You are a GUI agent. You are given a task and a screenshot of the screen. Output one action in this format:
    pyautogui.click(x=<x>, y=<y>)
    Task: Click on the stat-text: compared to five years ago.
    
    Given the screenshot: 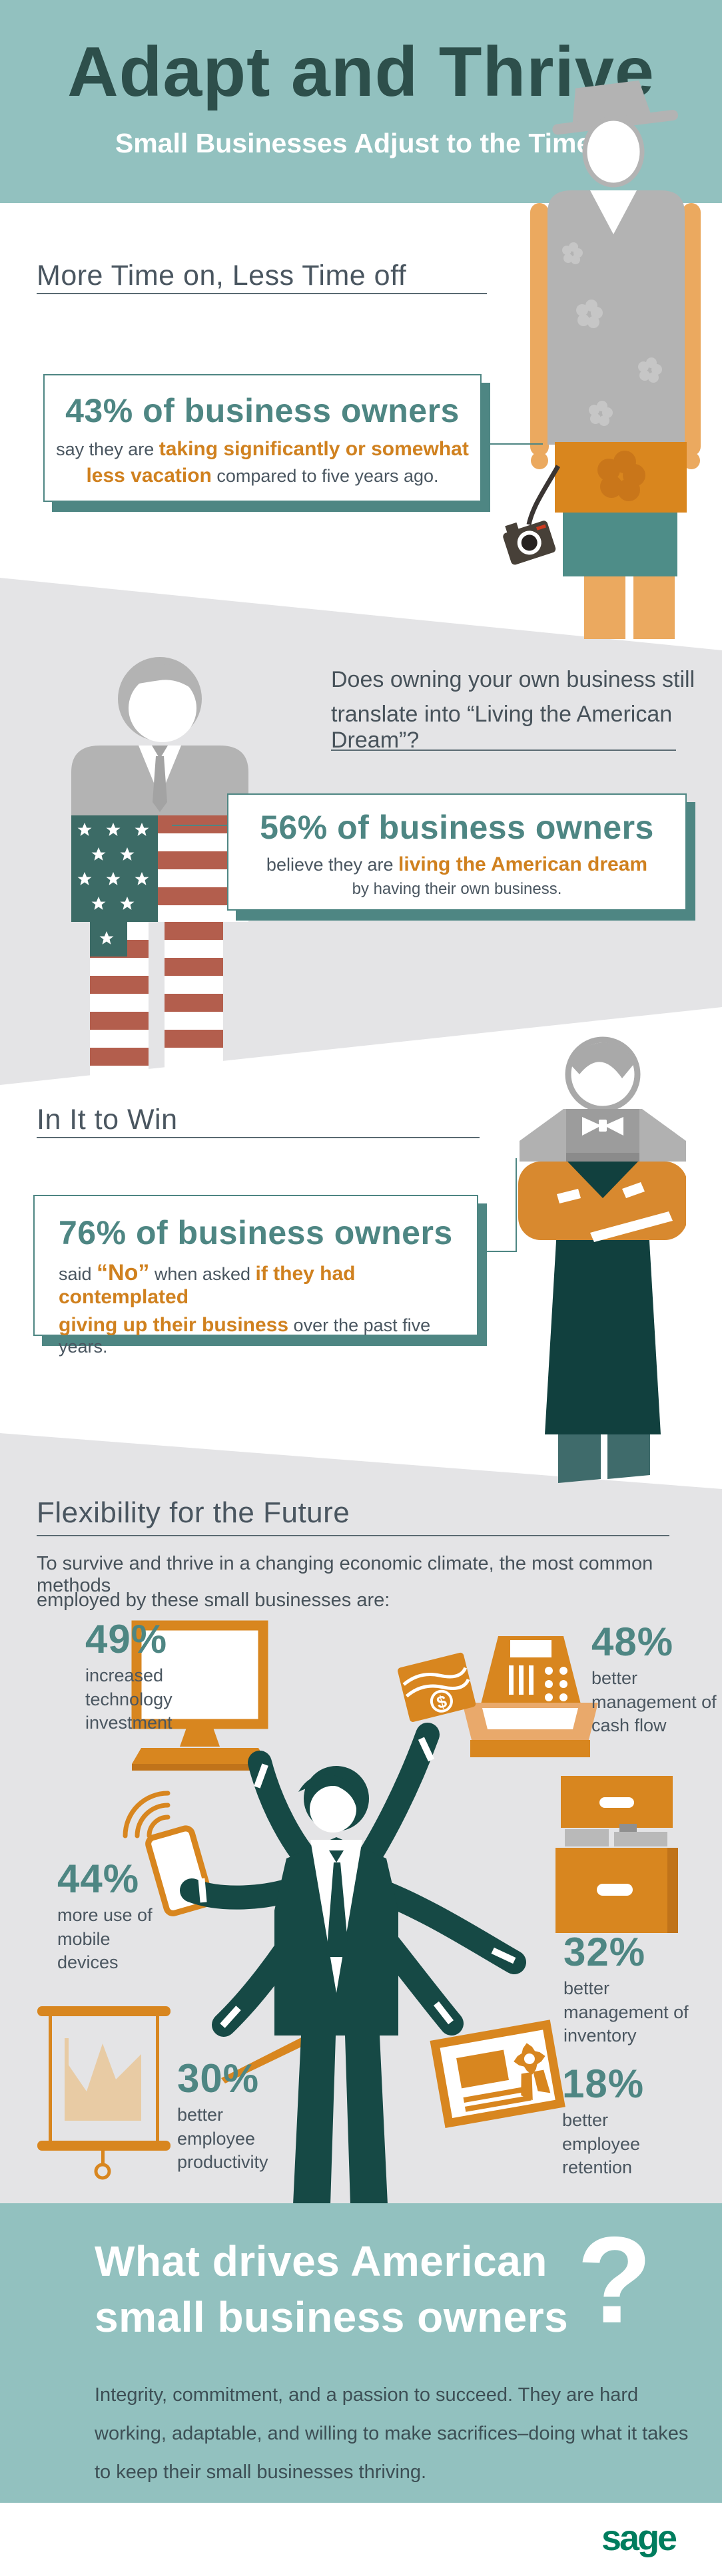 What is the action you would take?
    pyautogui.click(x=325, y=476)
    